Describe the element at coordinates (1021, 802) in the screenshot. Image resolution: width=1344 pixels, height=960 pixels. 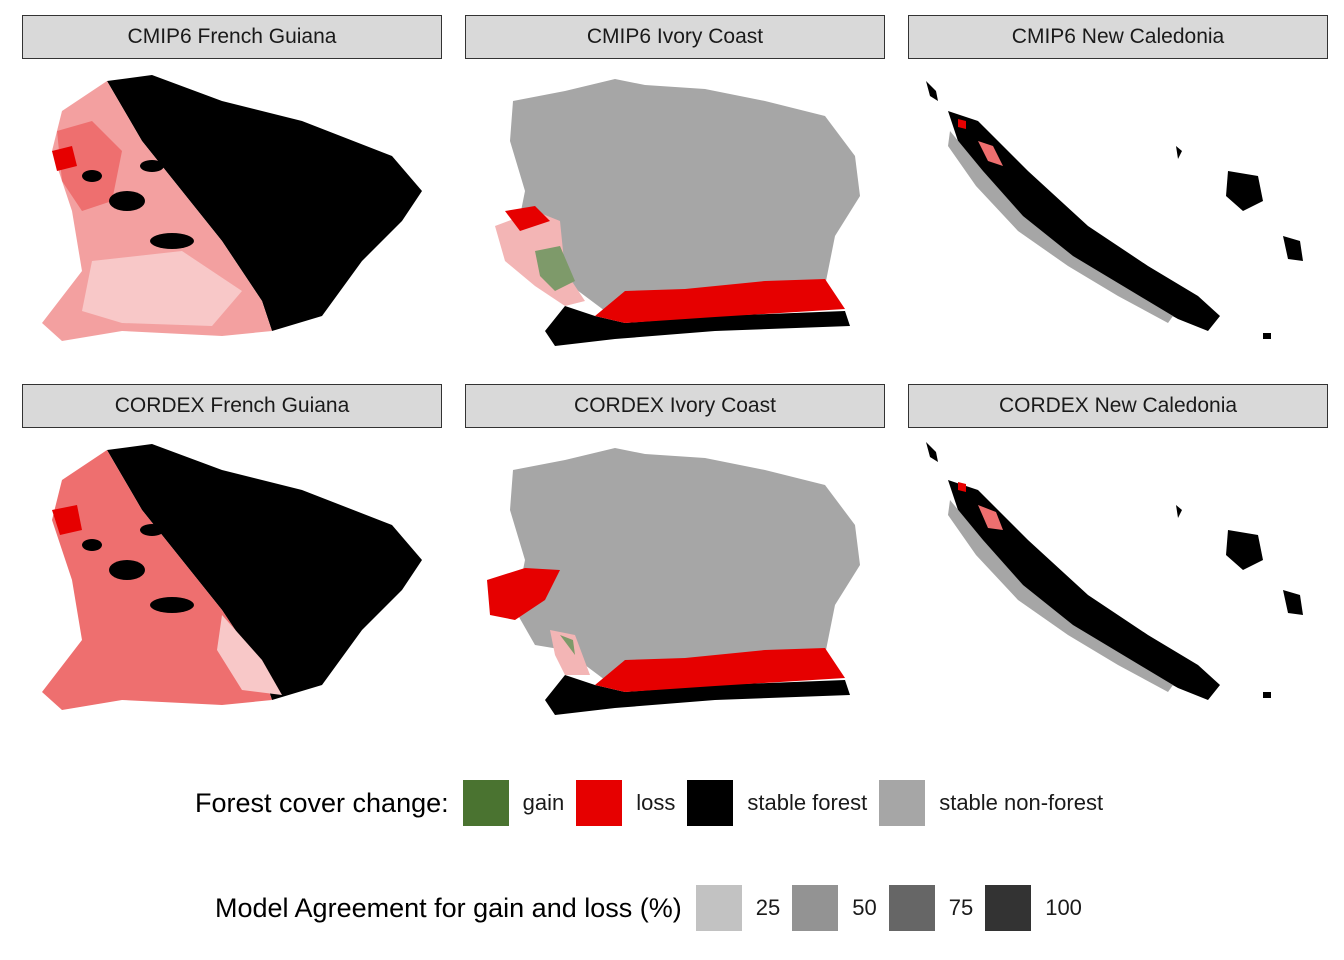
I see `legend-label-stable-non-forest: stable non-forest` at that location.